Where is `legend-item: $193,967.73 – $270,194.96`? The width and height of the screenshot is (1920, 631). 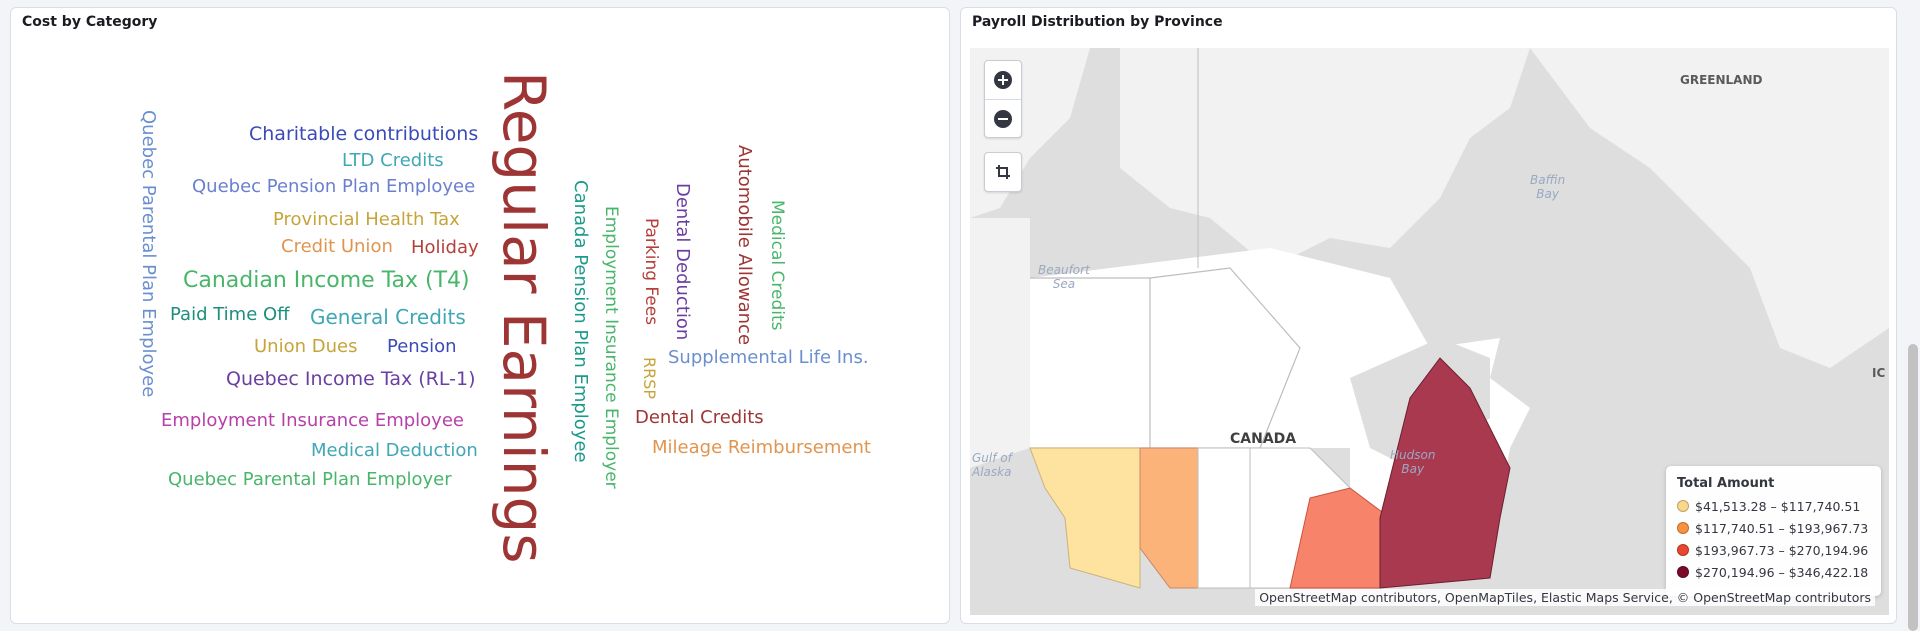
legend-item: $193,967.73 – $270,194.96 is located at coordinates (1773, 550).